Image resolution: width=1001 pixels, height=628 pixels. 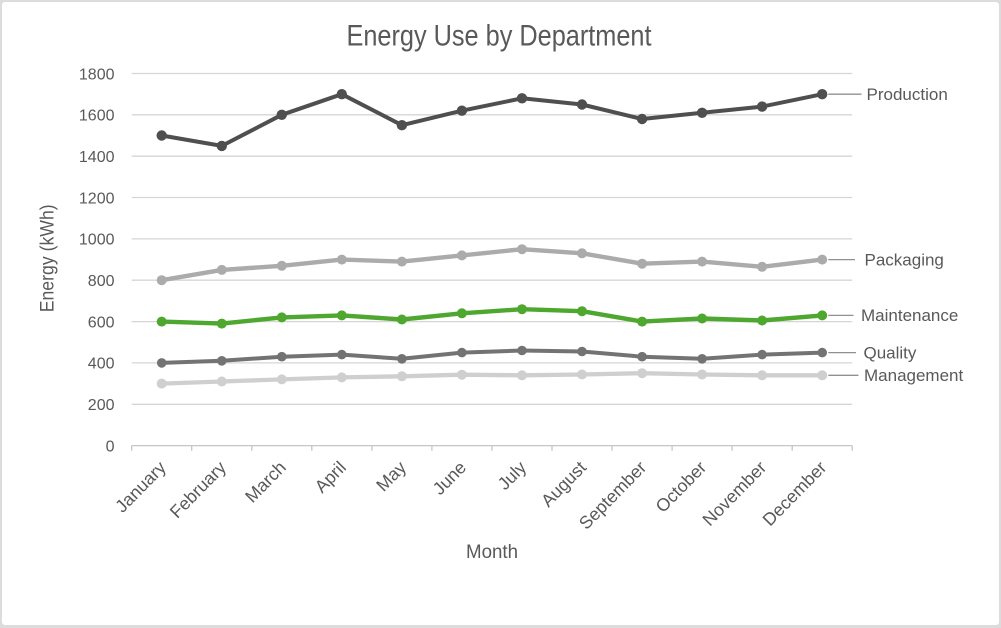 What do you see at coordinates (101, 281) in the screenshot?
I see `svg-text: 800` at bounding box center [101, 281].